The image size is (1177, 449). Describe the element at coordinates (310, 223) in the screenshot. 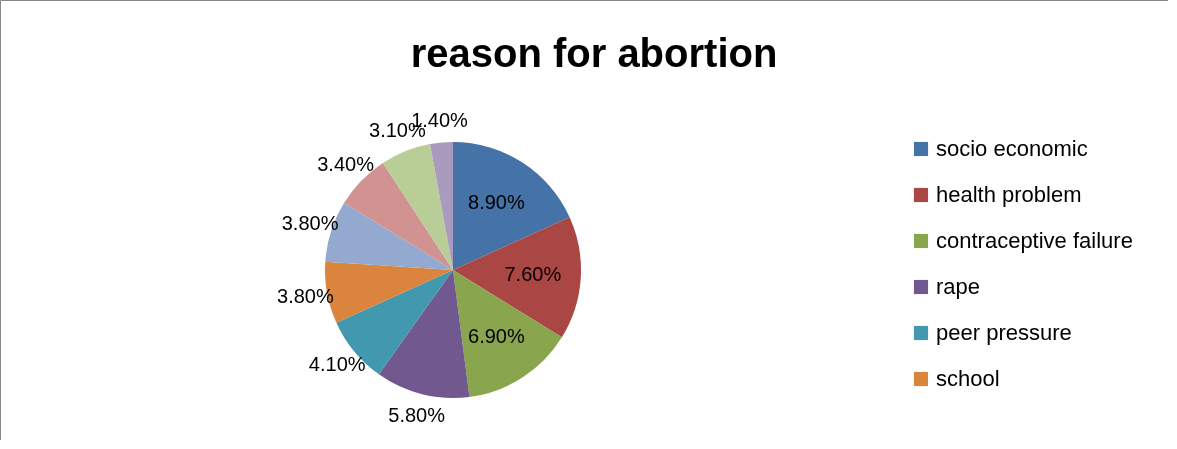

I see `data-label: 3.80%` at that location.